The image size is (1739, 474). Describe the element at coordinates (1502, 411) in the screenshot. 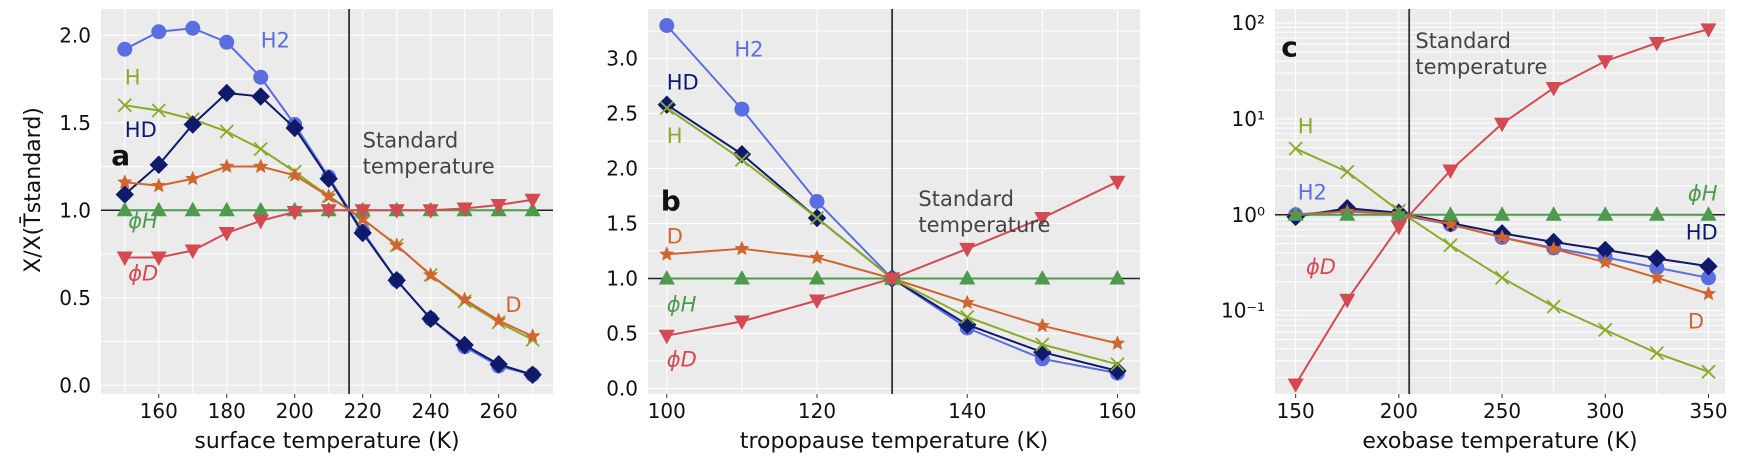

I see `x-tick-label: 250` at that location.